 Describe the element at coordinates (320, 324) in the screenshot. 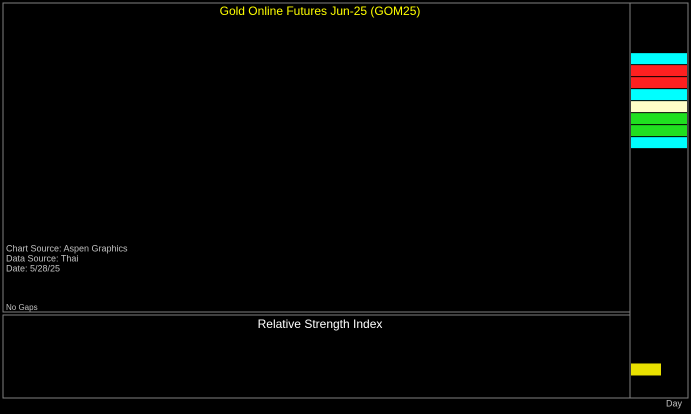

I see `rsi-title: Relative Strength Index` at that location.